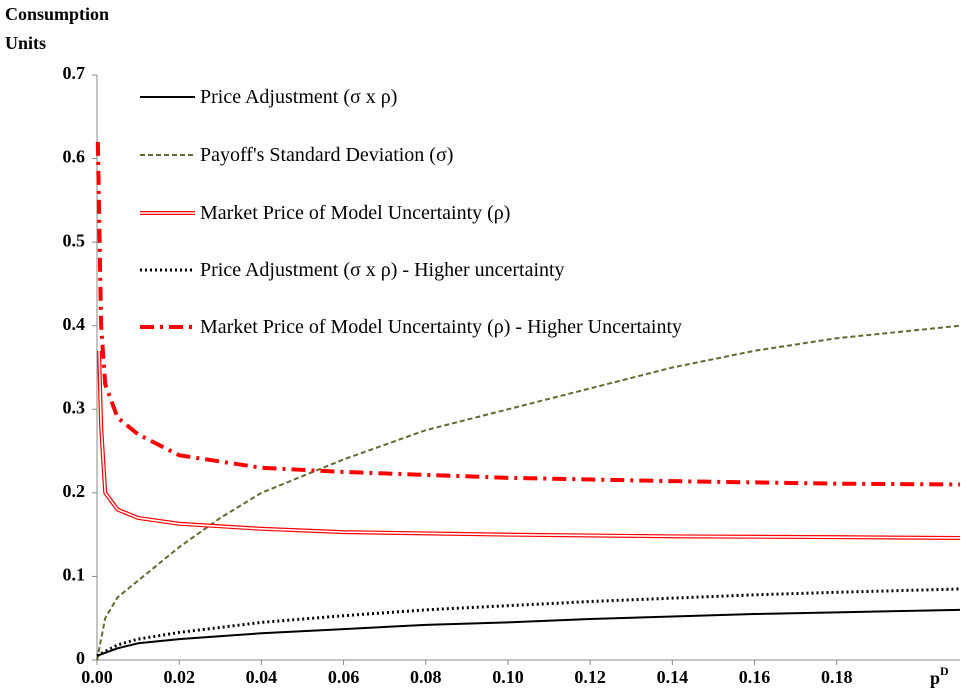 The height and width of the screenshot is (690, 963). Describe the element at coordinates (755, 677) in the screenshot. I see `x-tick-label: 0.16` at that location.